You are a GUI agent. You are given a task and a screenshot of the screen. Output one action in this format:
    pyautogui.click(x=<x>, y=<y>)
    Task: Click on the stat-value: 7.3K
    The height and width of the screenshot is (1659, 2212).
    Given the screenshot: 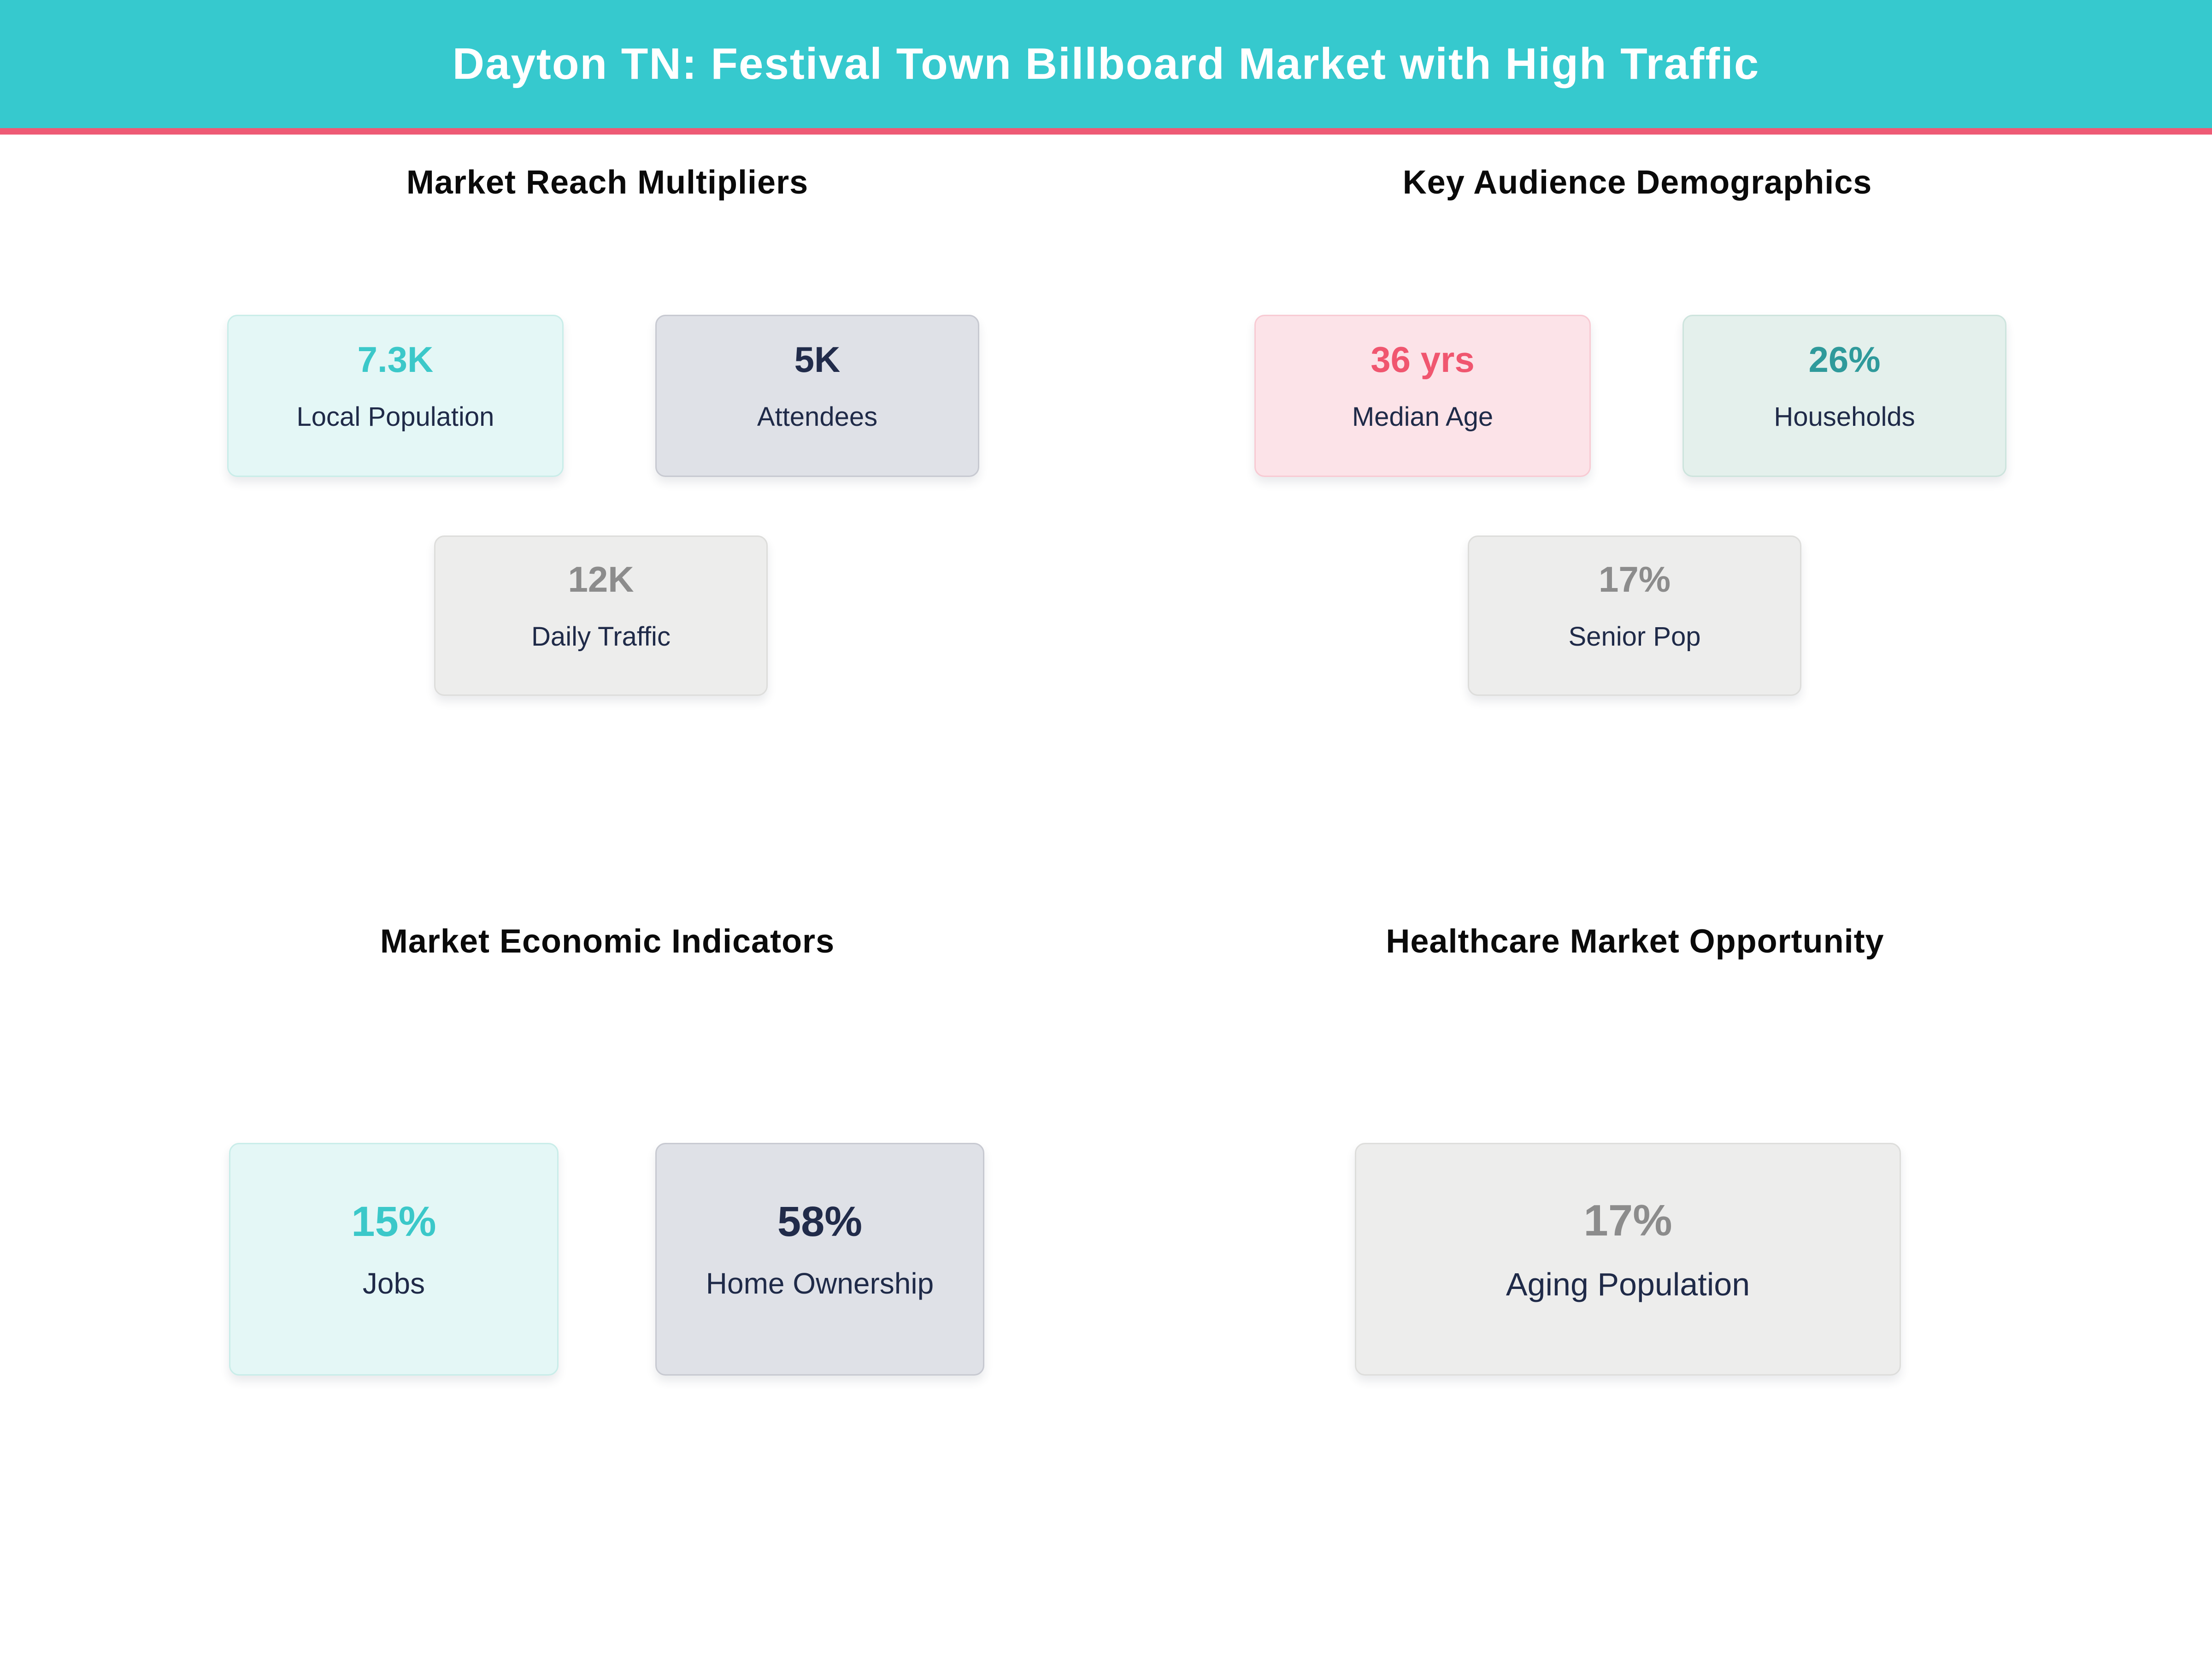 What is the action you would take?
    pyautogui.click(x=395, y=359)
    